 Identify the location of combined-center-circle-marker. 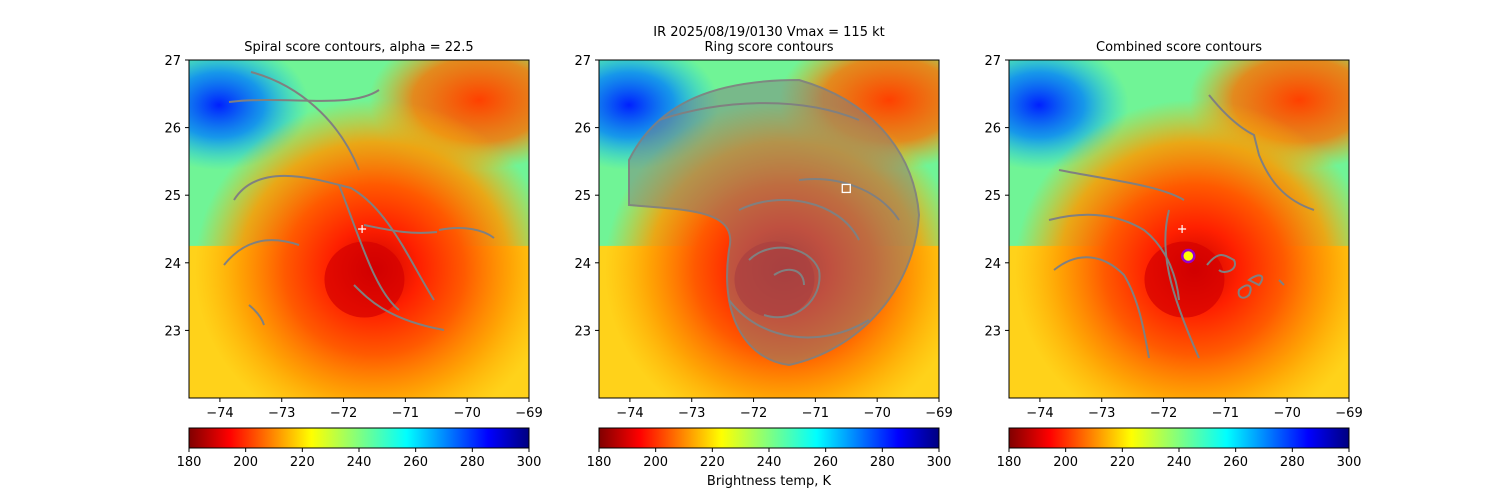
(1188, 256).